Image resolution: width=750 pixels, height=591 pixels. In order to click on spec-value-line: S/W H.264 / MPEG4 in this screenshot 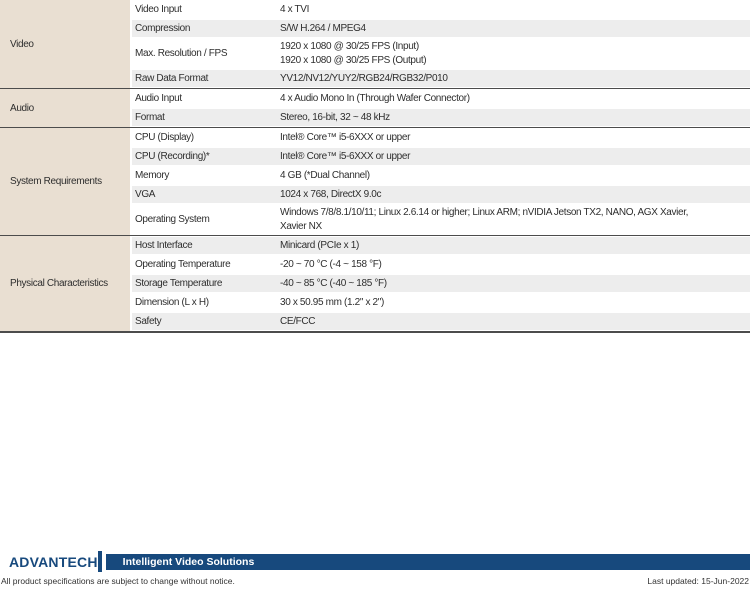, I will do `click(323, 28)`.